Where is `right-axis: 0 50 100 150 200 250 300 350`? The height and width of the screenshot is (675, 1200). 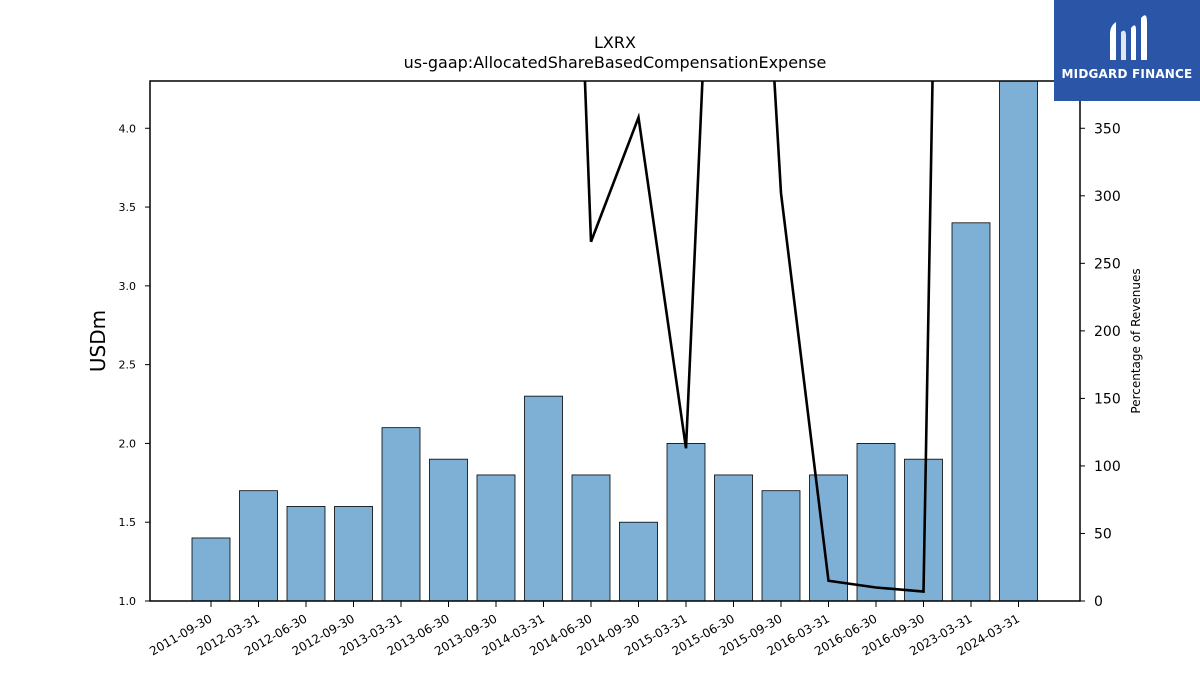
right-axis: 0 50 100 150 200 250 300 350 is located at coordinates (1100, 365).